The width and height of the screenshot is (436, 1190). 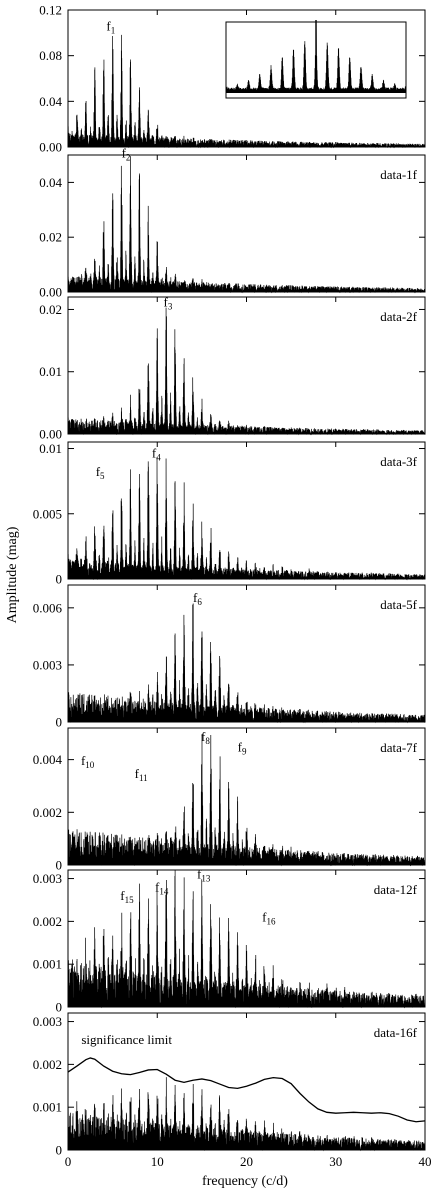 What do you see at coordinates (242, 748) in the screenshot?
I see `frequency-annotation: f9` at bounding box center [242, 748].